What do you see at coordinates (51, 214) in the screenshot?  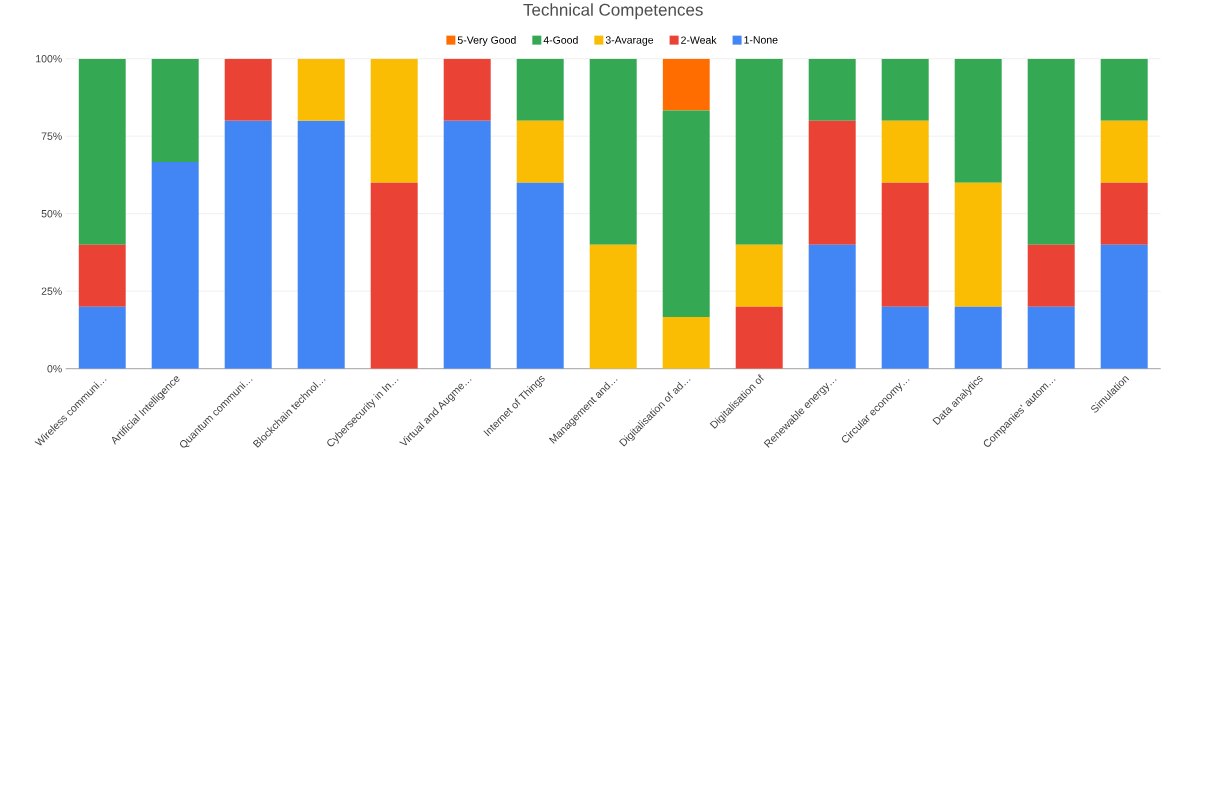 I see `y-tick-label: 50%` at bounding box center [51, 214].